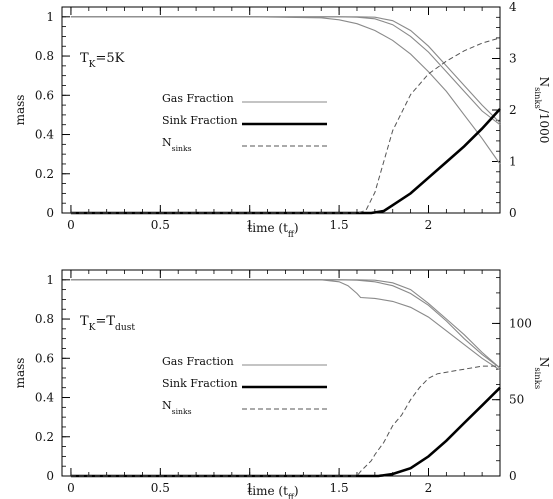 The width and height of the screenshot is (553, 499). What do you see at coordinates (513, 110) in the screenshot?
I see `y2-tick-label: 2` at bounding box center [513, 110].